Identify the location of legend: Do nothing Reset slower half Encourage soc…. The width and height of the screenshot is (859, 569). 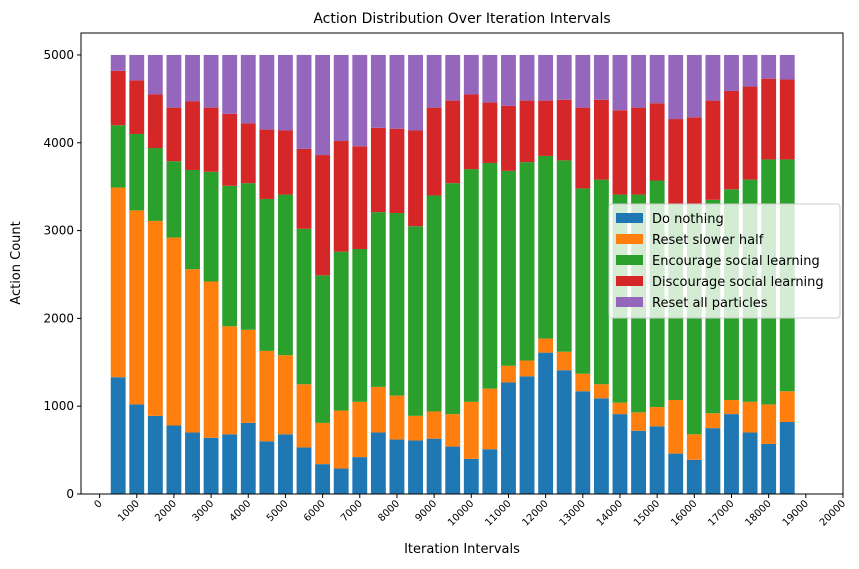
(724, 261).